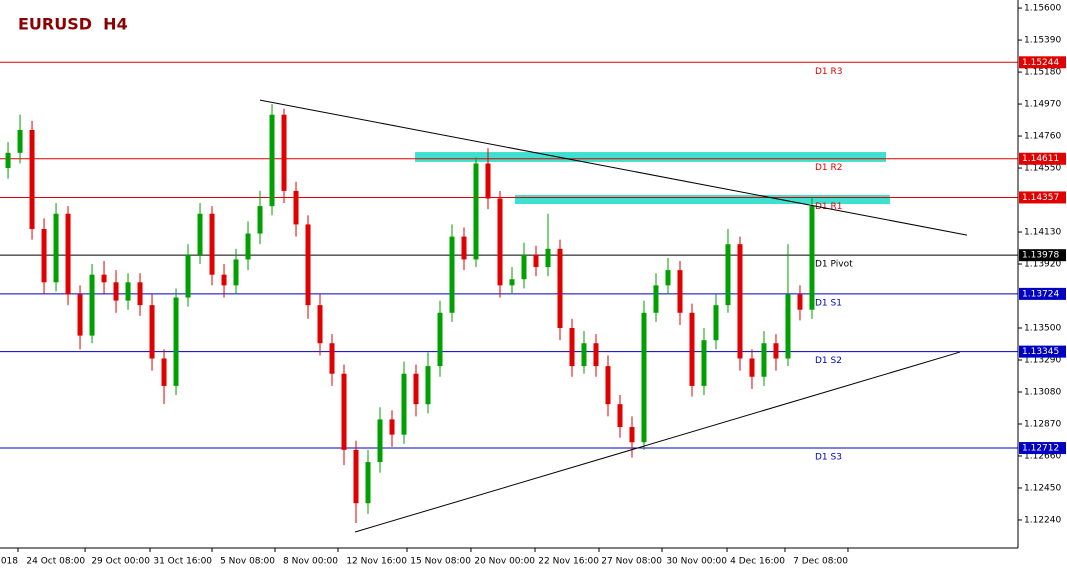 This screenshot has height=571, width=1067. I want to click on y-tick-label: 1.15390, so click(1042, 41).